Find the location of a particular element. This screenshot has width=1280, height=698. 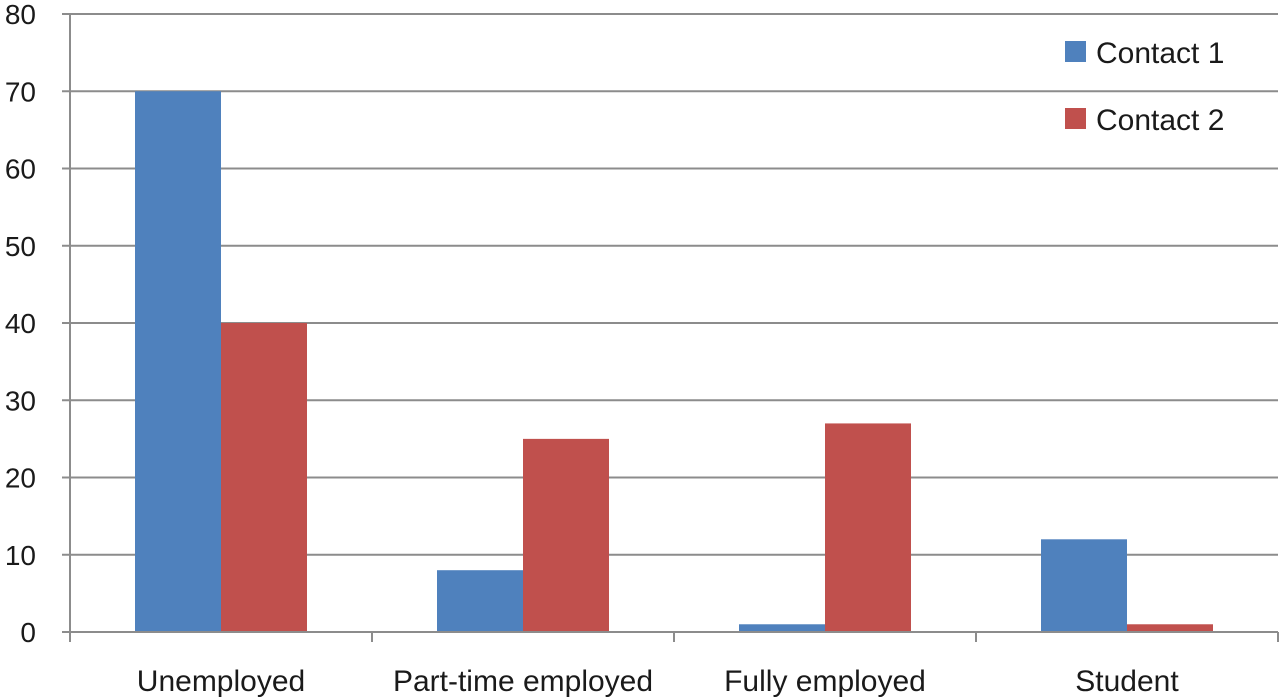

bar-contact-1-unemployed is located at coordinates (178, 361).